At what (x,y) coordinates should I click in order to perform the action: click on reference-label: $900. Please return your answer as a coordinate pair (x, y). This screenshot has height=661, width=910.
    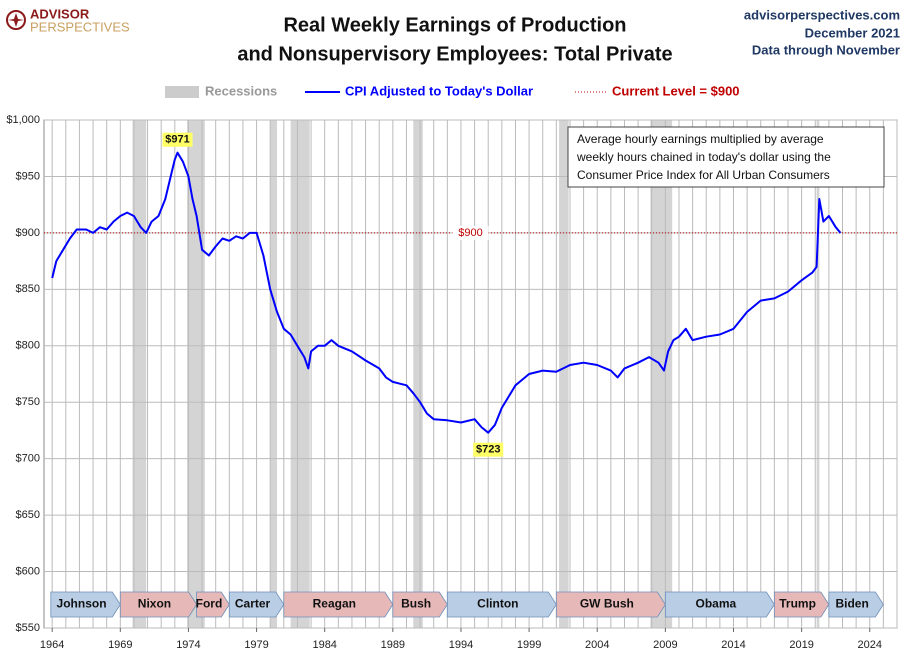
    Looking at the image, I should click on (470, 233).